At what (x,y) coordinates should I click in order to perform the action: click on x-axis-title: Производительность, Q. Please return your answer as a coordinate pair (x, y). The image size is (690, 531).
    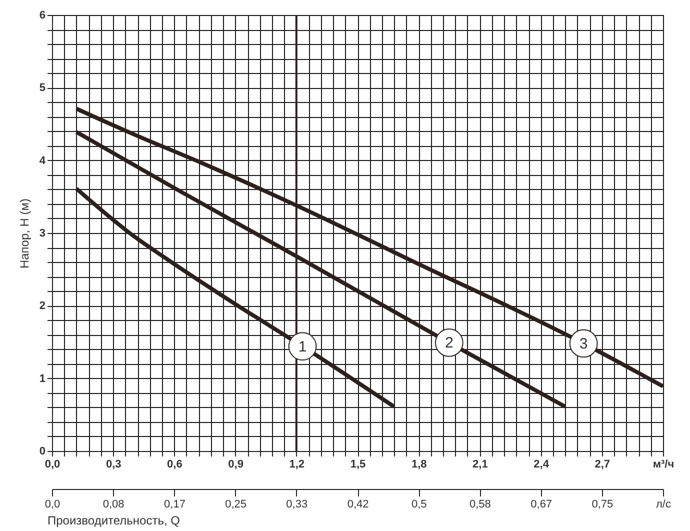
    Looking at the image, I should click on (114, 521).